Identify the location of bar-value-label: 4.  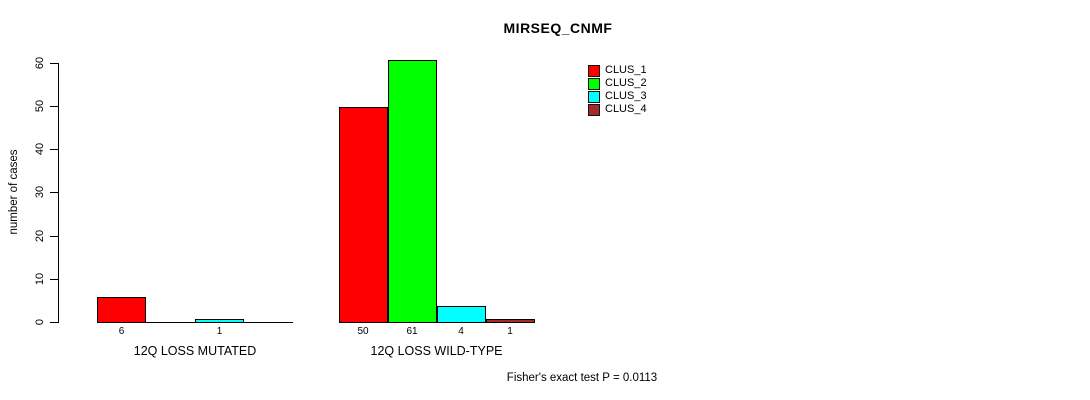
(461, 331).